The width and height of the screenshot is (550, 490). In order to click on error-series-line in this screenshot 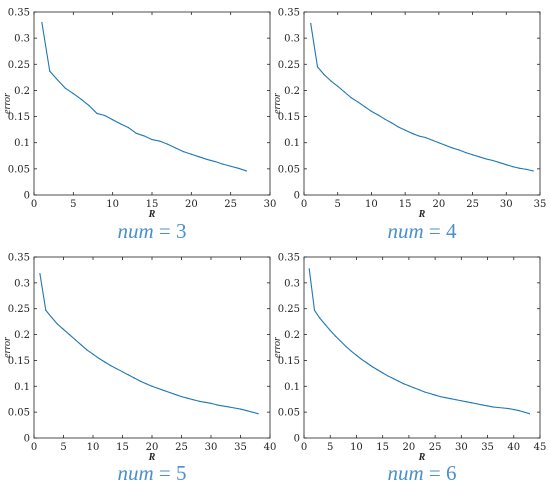, I will do `click(419, 341)`.